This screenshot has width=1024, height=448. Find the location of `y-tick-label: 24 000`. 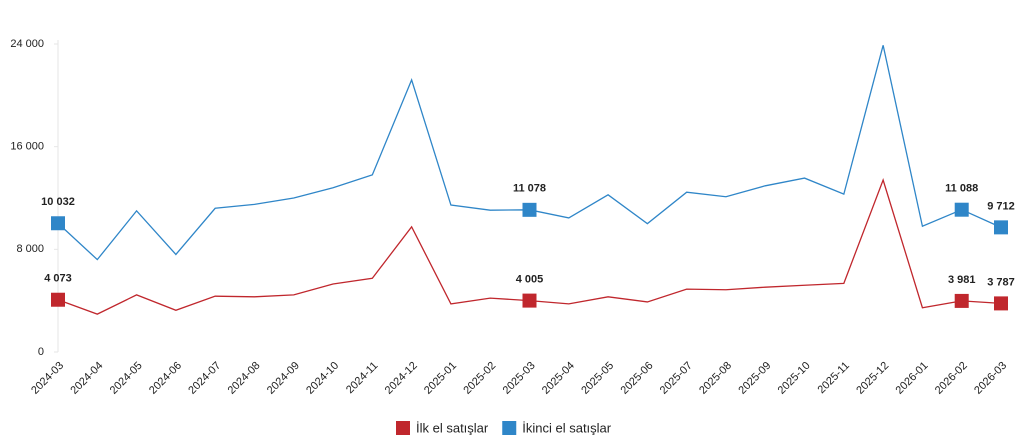

y-tick-label: 24 000 is located at coordinates (27, 44).